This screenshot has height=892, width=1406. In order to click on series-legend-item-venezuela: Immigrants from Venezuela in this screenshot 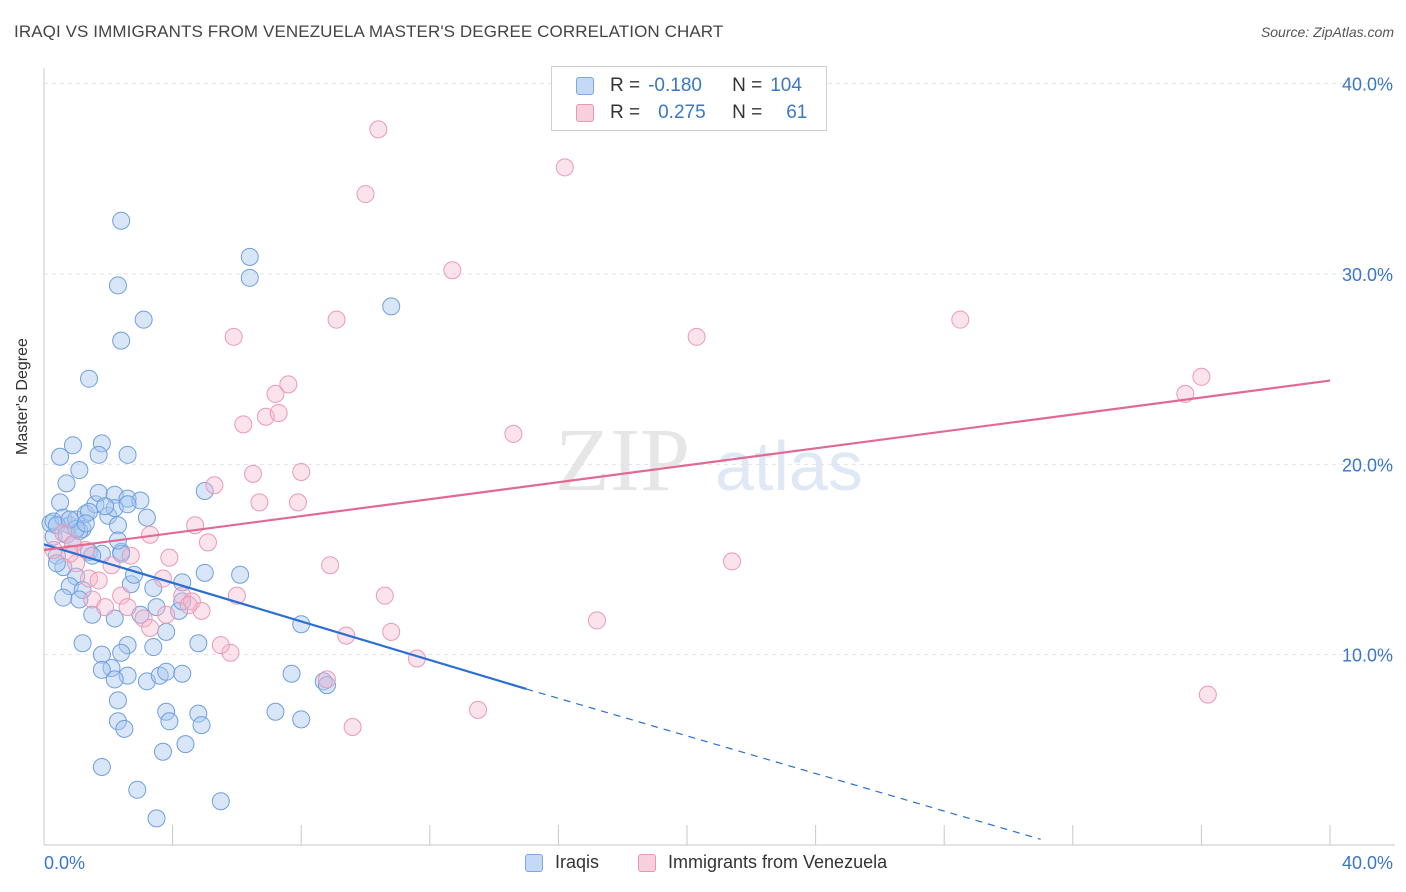, I will do `click(762, 862)`.